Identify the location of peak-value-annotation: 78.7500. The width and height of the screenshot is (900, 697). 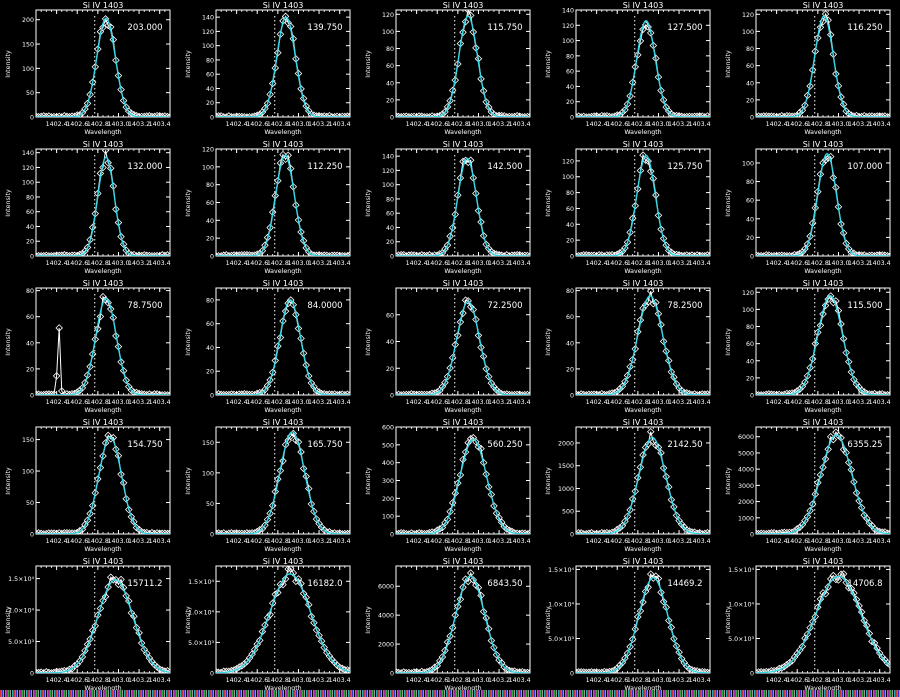
(144, 306).